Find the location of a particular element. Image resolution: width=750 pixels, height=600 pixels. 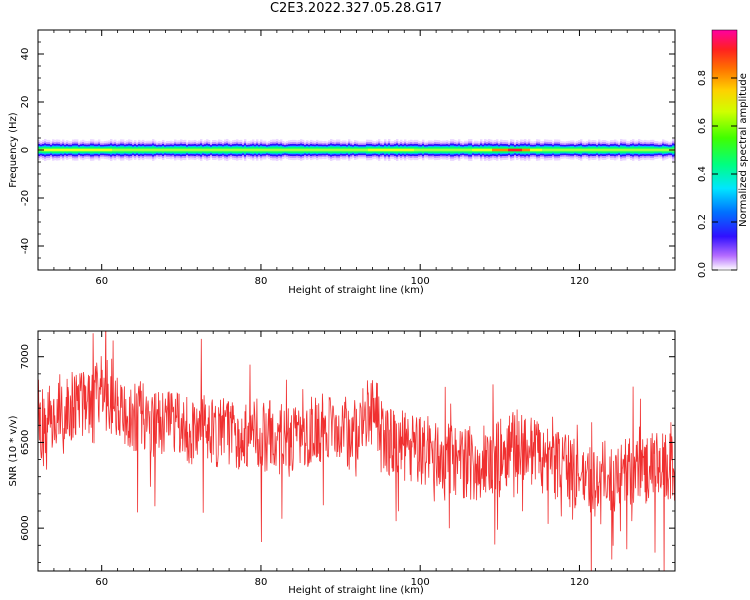

colorbar-tick-label: 0.2 is located at coordinates (702, 222).